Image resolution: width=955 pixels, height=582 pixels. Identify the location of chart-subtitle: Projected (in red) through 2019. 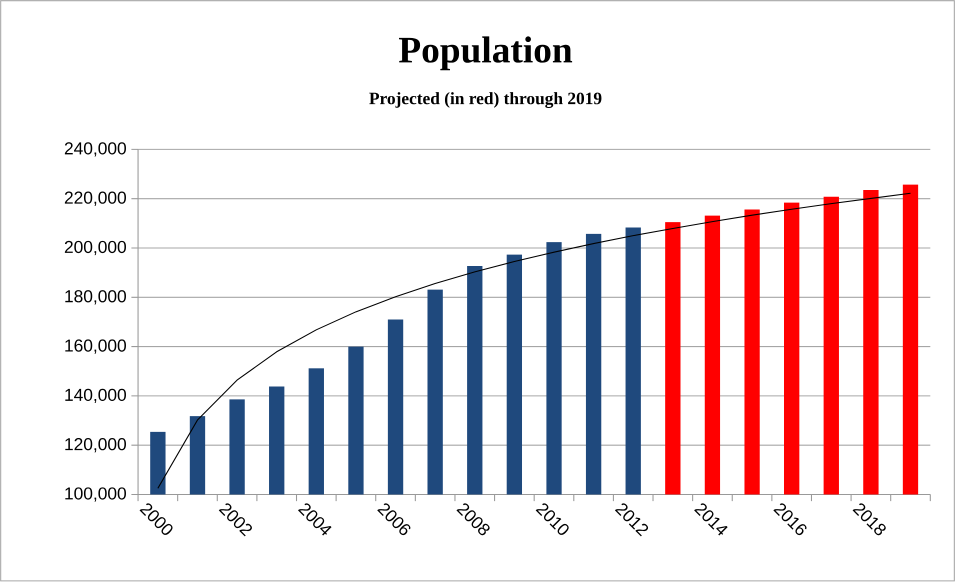
(485, 100).